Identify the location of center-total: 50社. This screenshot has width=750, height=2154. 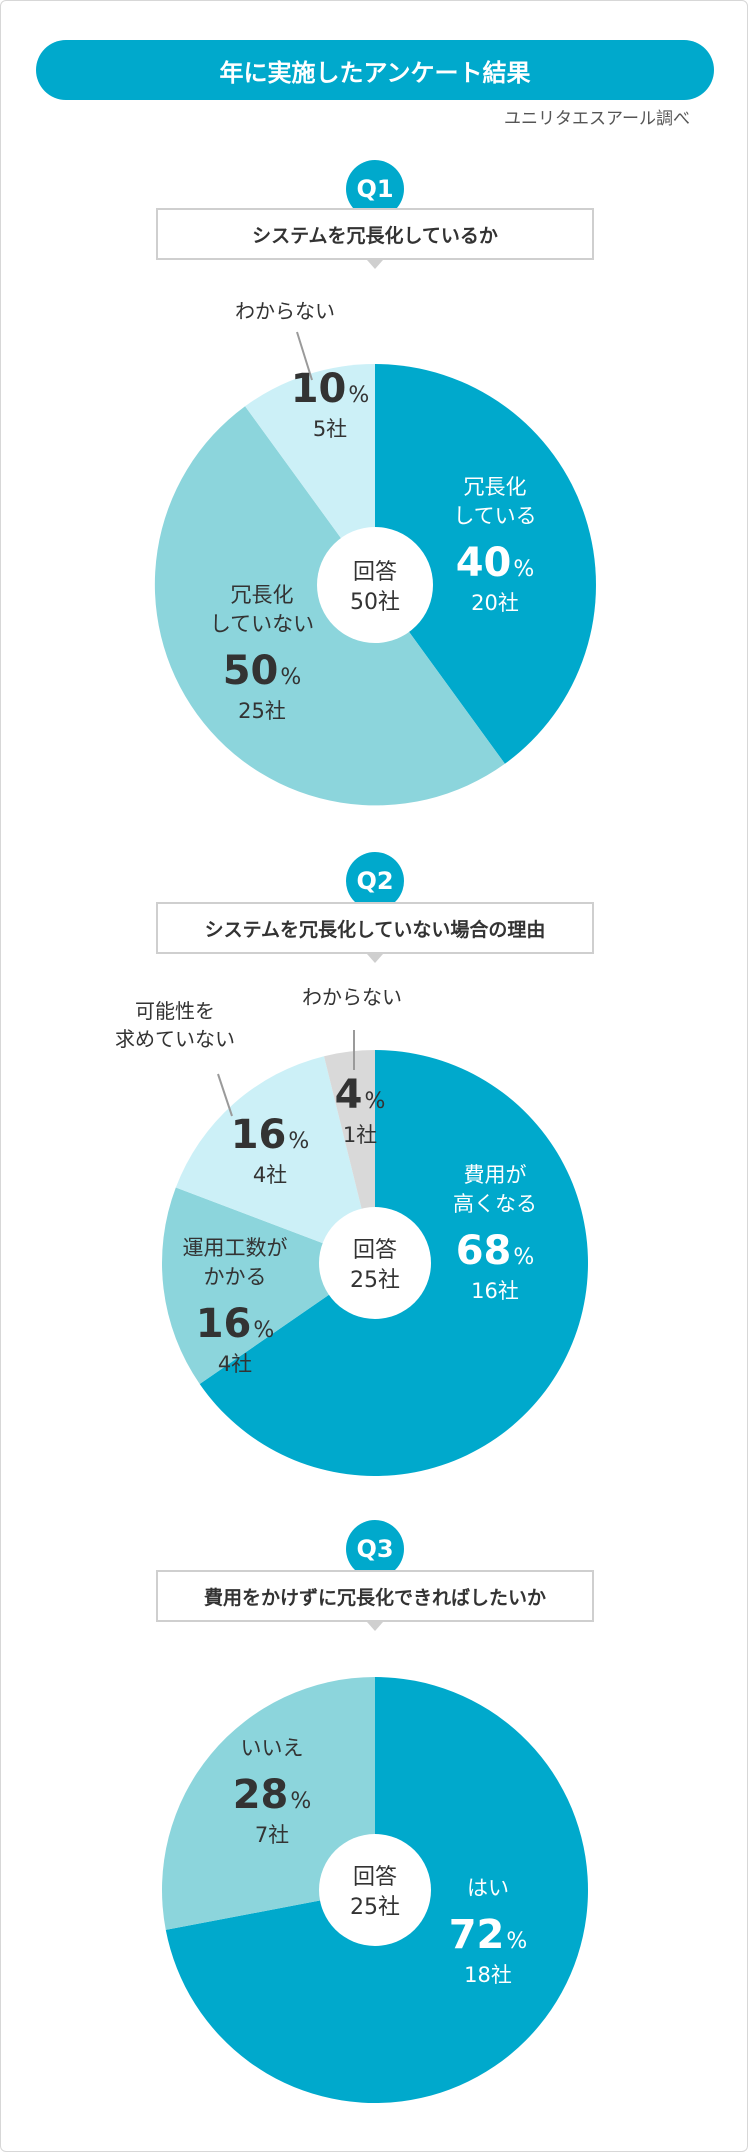
(375, 602).